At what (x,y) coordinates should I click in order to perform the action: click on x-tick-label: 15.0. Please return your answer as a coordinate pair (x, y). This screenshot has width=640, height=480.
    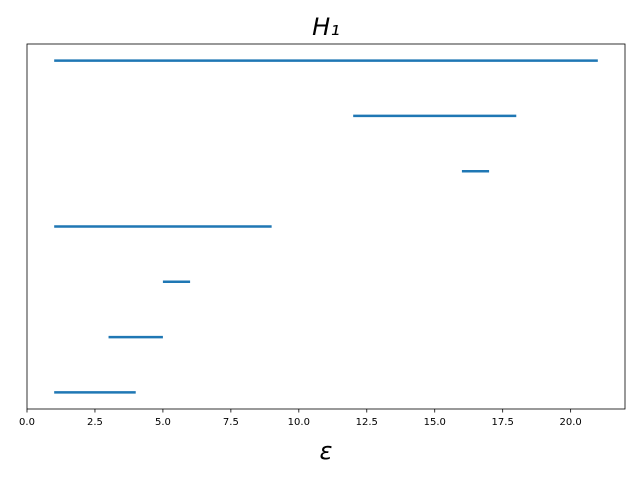
    Looking at the image, I should click on (435, 422).